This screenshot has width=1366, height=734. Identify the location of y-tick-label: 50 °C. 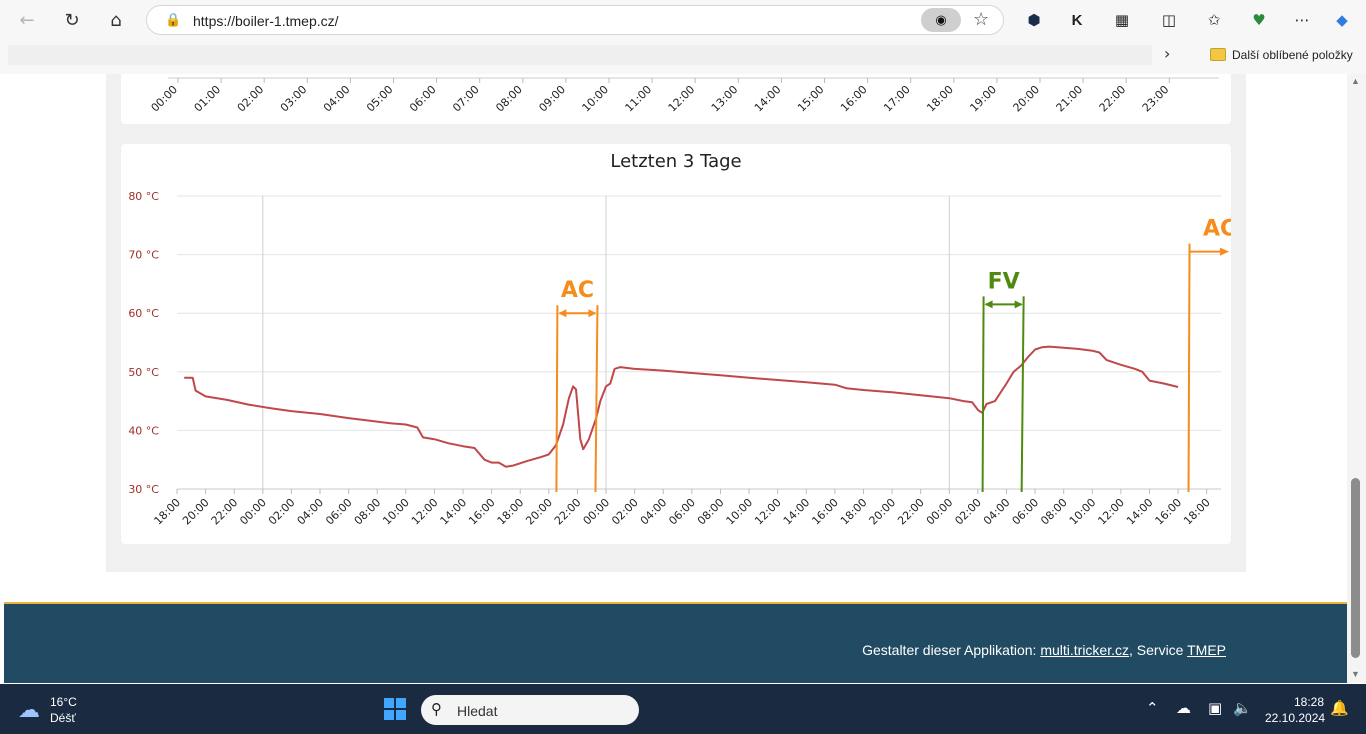
(143, 372).